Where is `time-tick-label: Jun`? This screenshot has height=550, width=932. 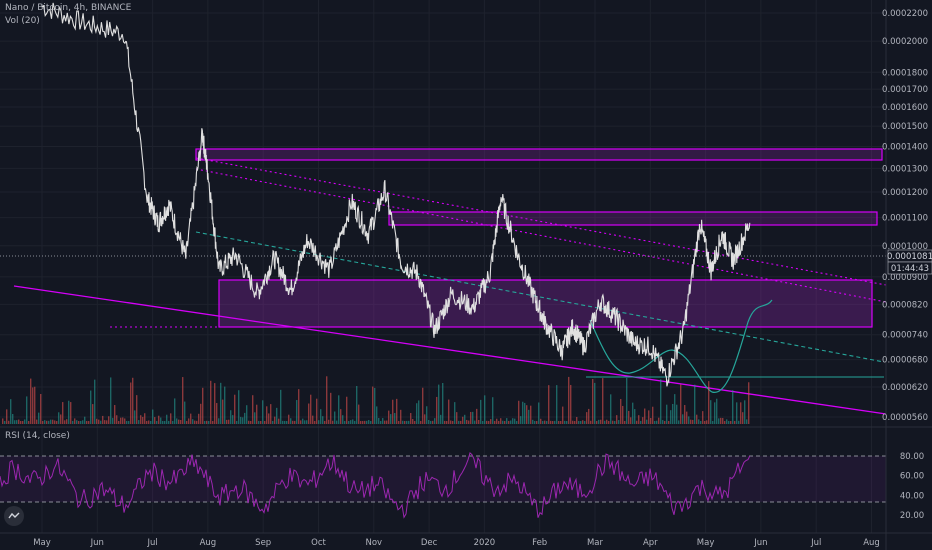 time-tick-label: Jun is located at coordinates (760, 543).